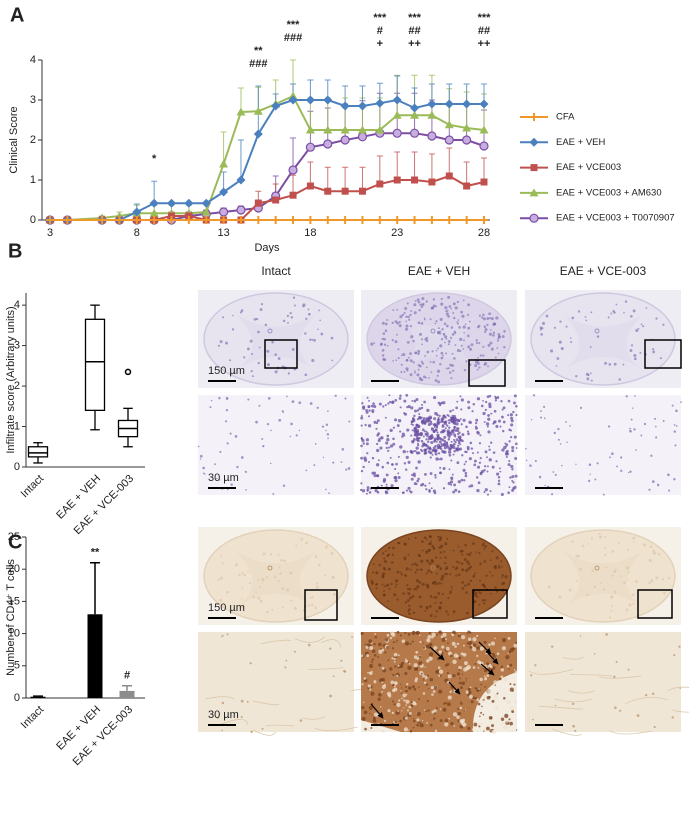  What do you see at coordinates (454, 688) in the screenshot?
I see `arrow` at bounding box center [454, 688].